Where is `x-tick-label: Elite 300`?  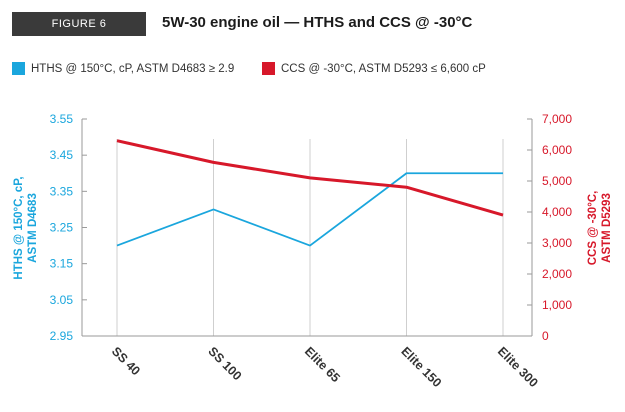 x-tick-label: Elite 300 is located at coordinates (518, 367).